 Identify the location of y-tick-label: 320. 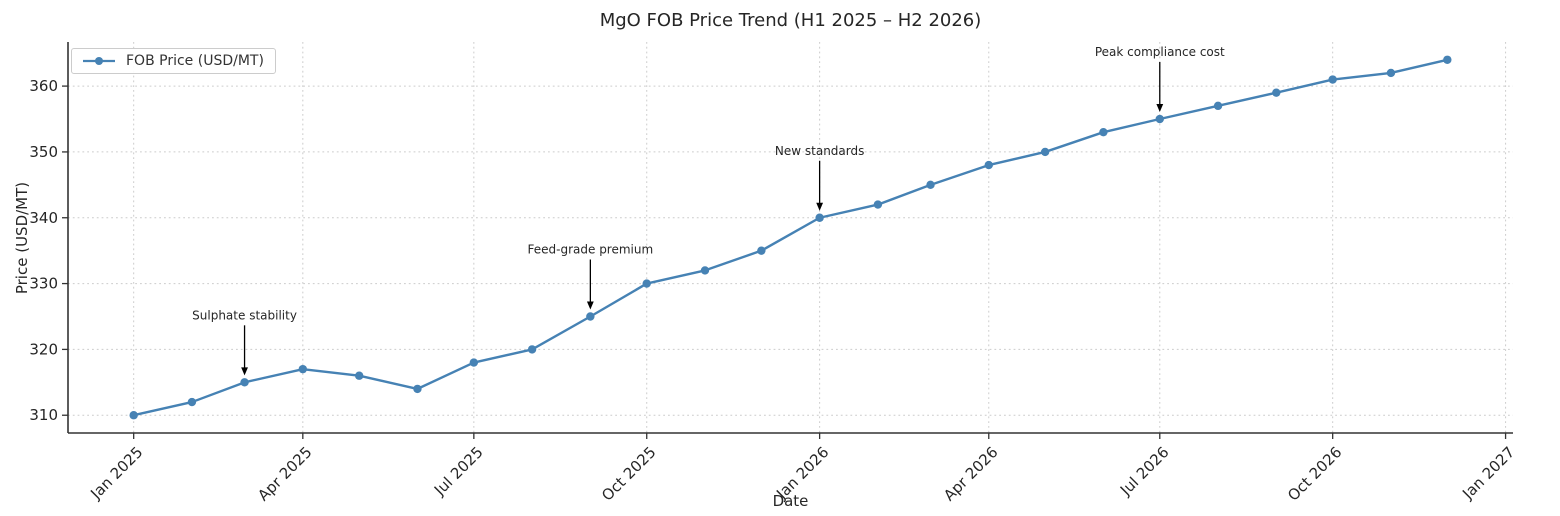
(43, 349).